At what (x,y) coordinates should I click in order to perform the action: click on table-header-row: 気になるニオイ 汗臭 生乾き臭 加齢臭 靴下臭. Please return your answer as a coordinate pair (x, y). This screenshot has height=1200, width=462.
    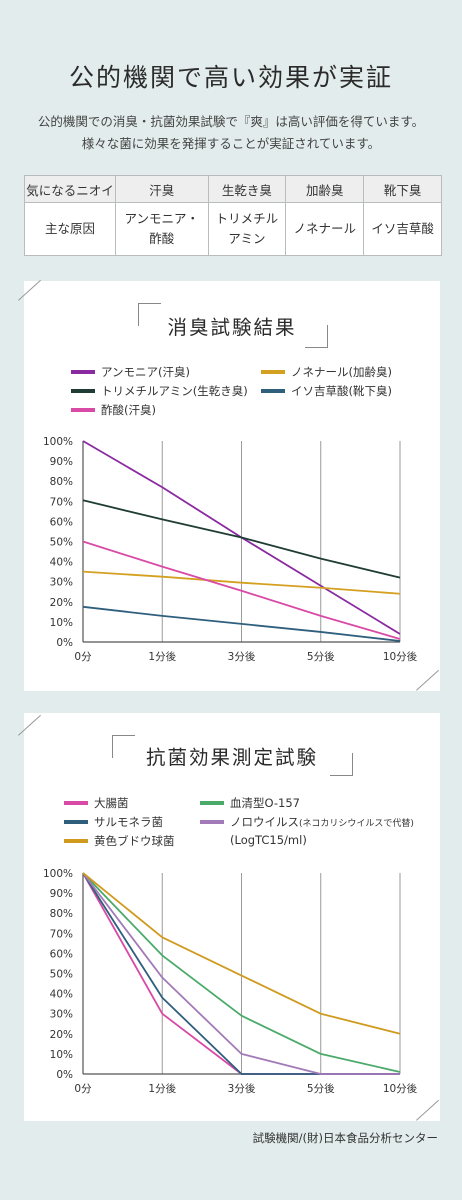
    Looking at the image, I should click on (233, 189).